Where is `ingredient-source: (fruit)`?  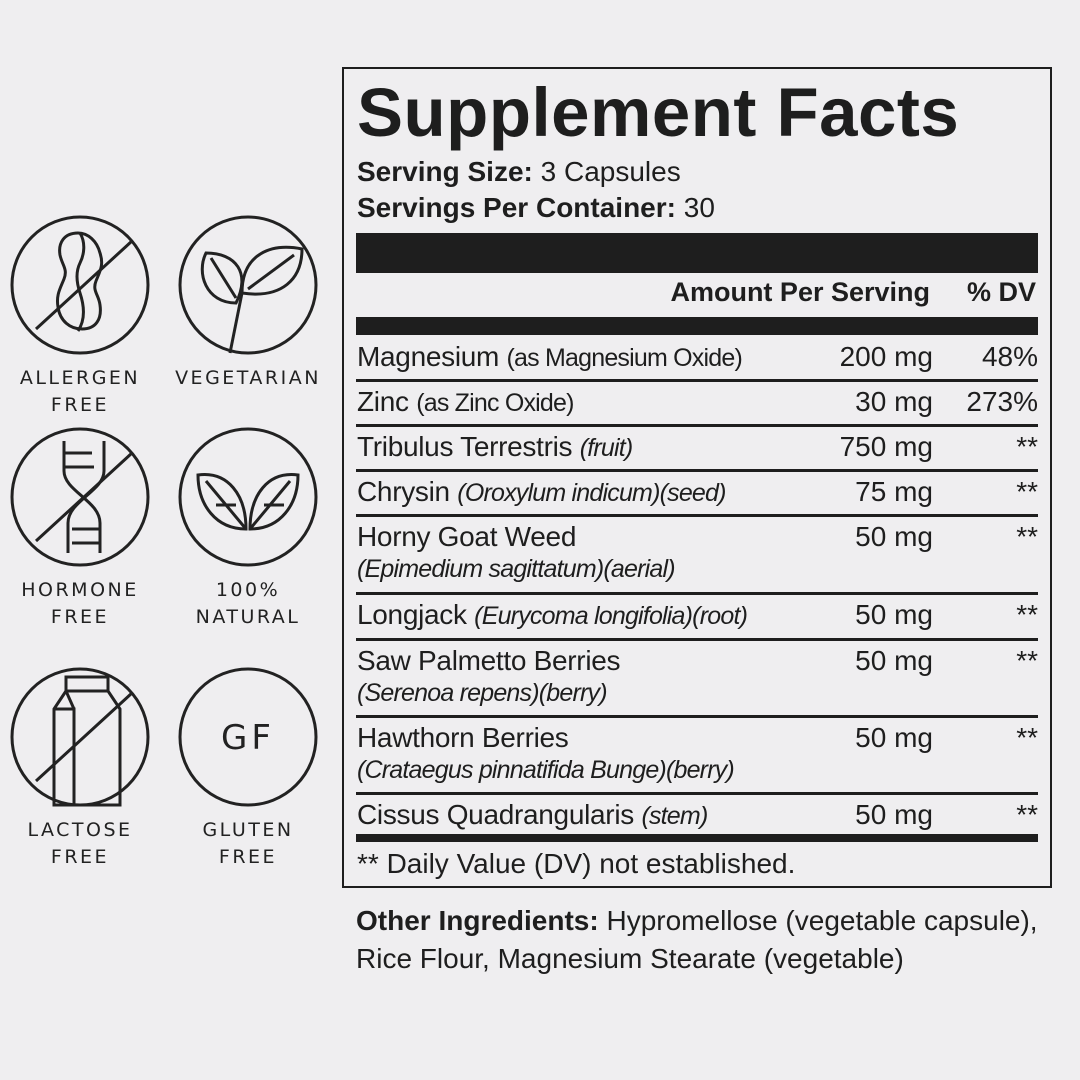
ingredient-source: (fruit) is located at coordinates (606, 448).